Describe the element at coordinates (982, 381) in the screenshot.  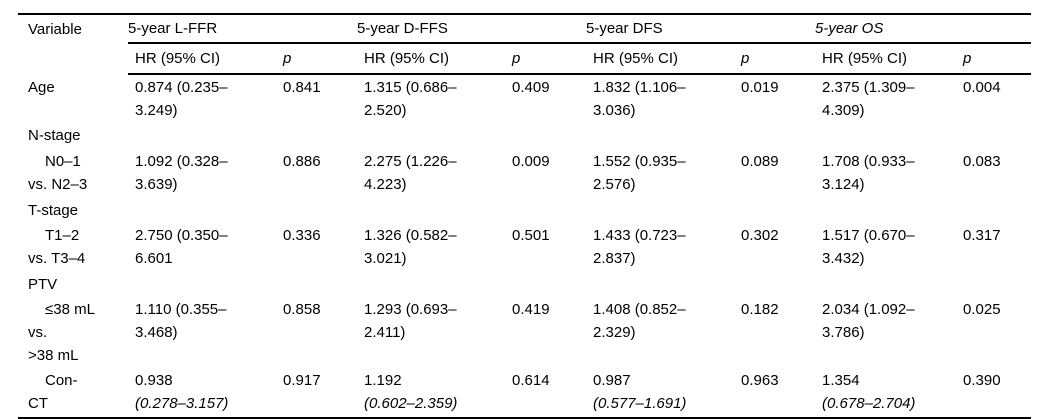
I see `p-value-cell: 0.390` at that location.